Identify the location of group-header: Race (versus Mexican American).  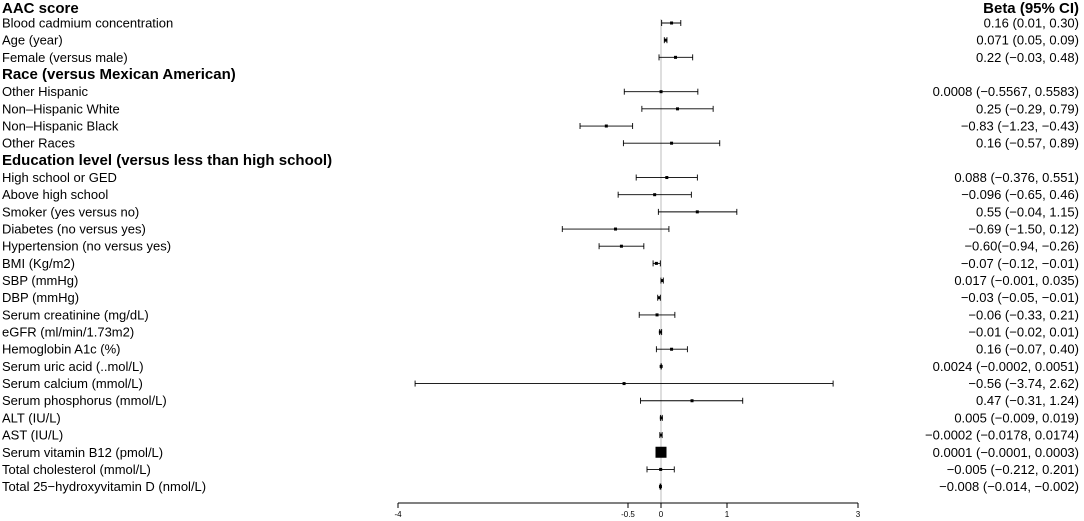
(119, 74).